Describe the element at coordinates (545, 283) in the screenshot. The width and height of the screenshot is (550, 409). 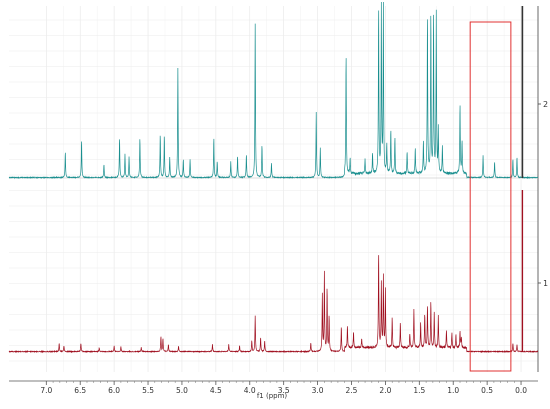
I see `series-label-1: 1` at that location.